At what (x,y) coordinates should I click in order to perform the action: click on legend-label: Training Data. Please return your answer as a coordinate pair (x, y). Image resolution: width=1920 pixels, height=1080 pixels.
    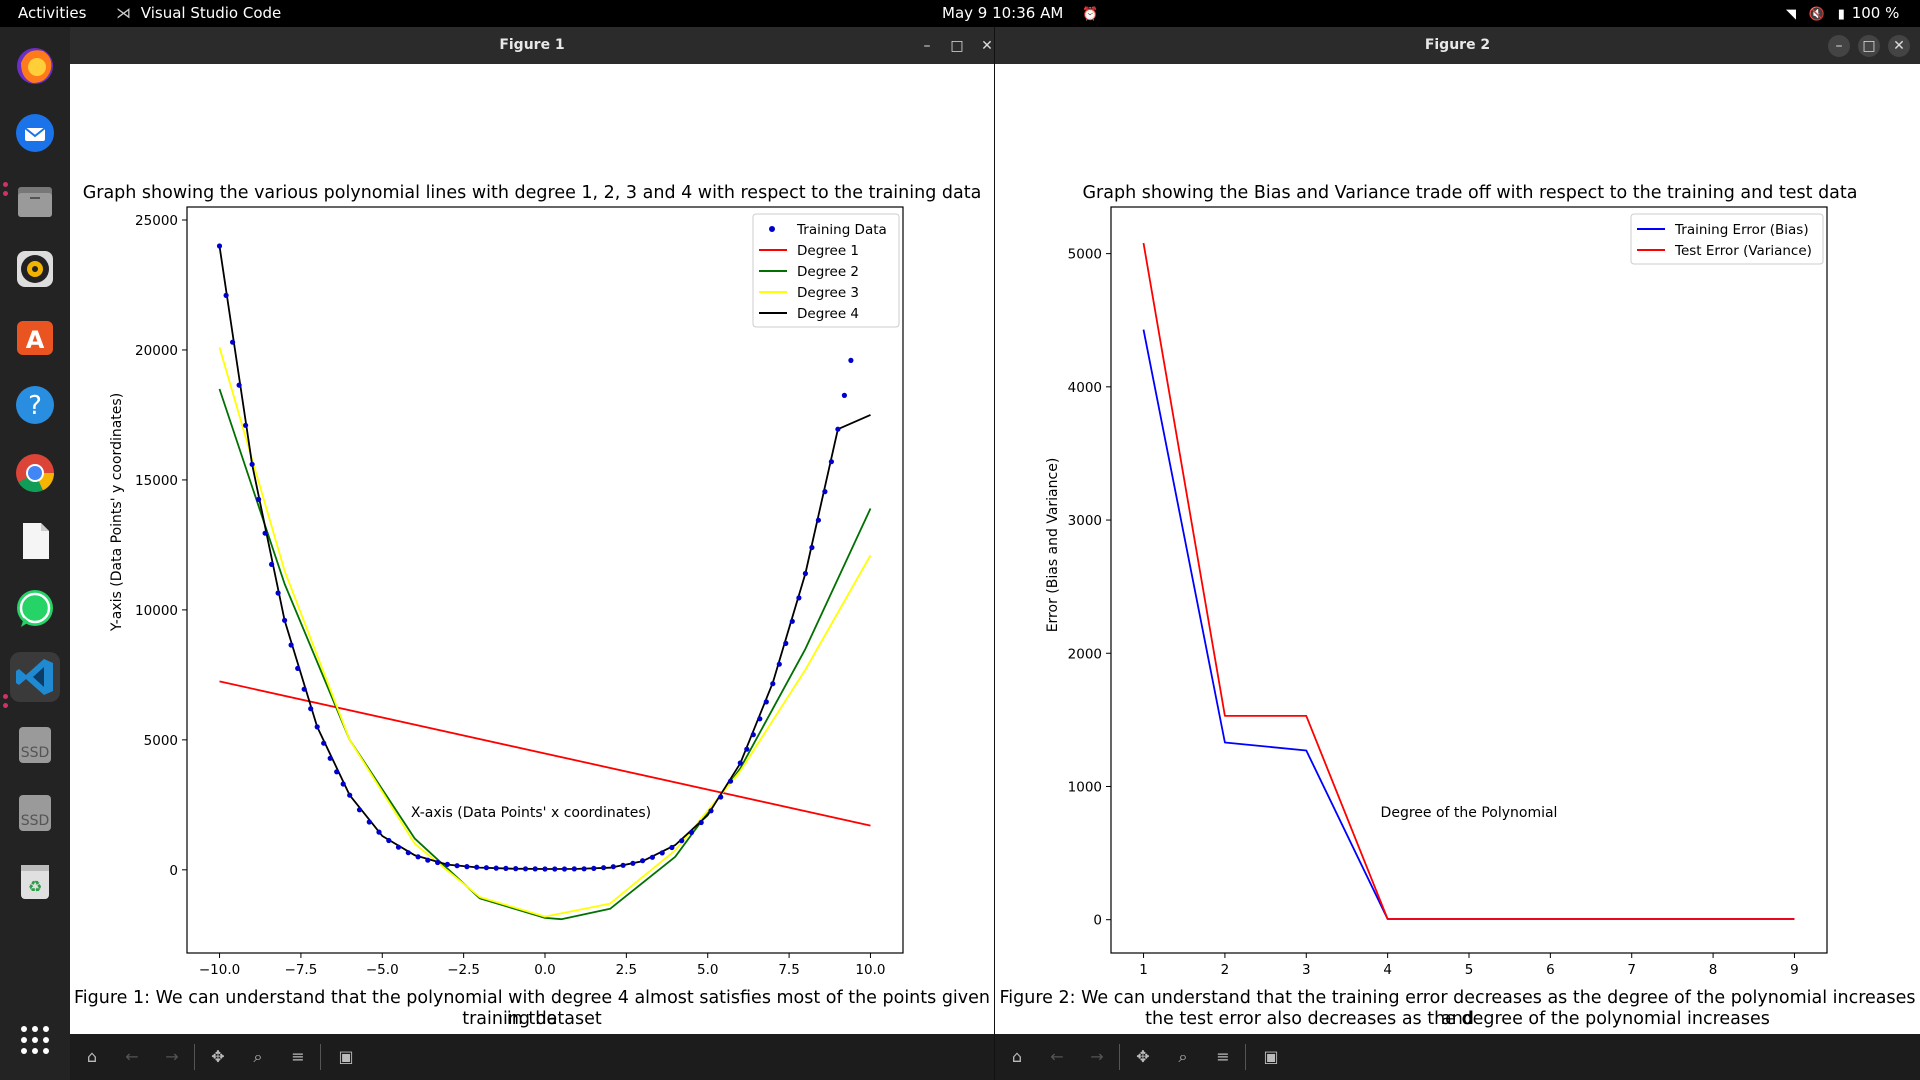
    Looking at the image, I should click on (841, 230).